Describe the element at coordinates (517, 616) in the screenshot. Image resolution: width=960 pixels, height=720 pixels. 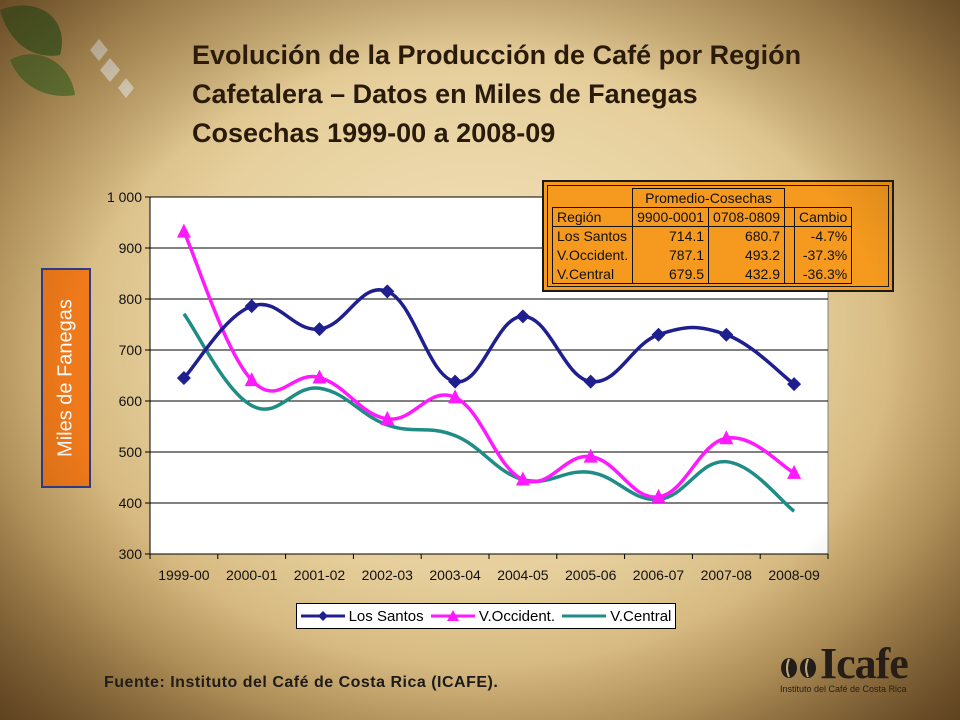
I see `legend-label: V.Occident.` at that location.